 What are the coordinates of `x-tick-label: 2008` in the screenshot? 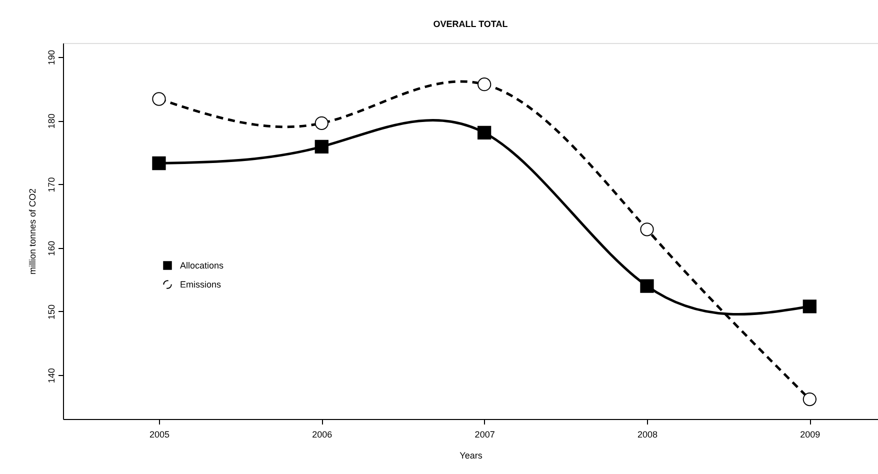 It's located at (647, 435).